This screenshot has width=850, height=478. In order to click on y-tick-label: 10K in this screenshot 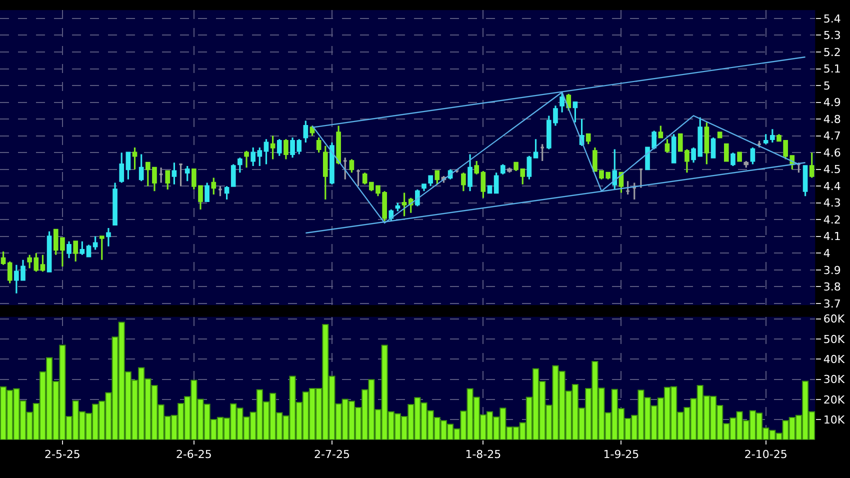, I will do `click(834, 419)`.